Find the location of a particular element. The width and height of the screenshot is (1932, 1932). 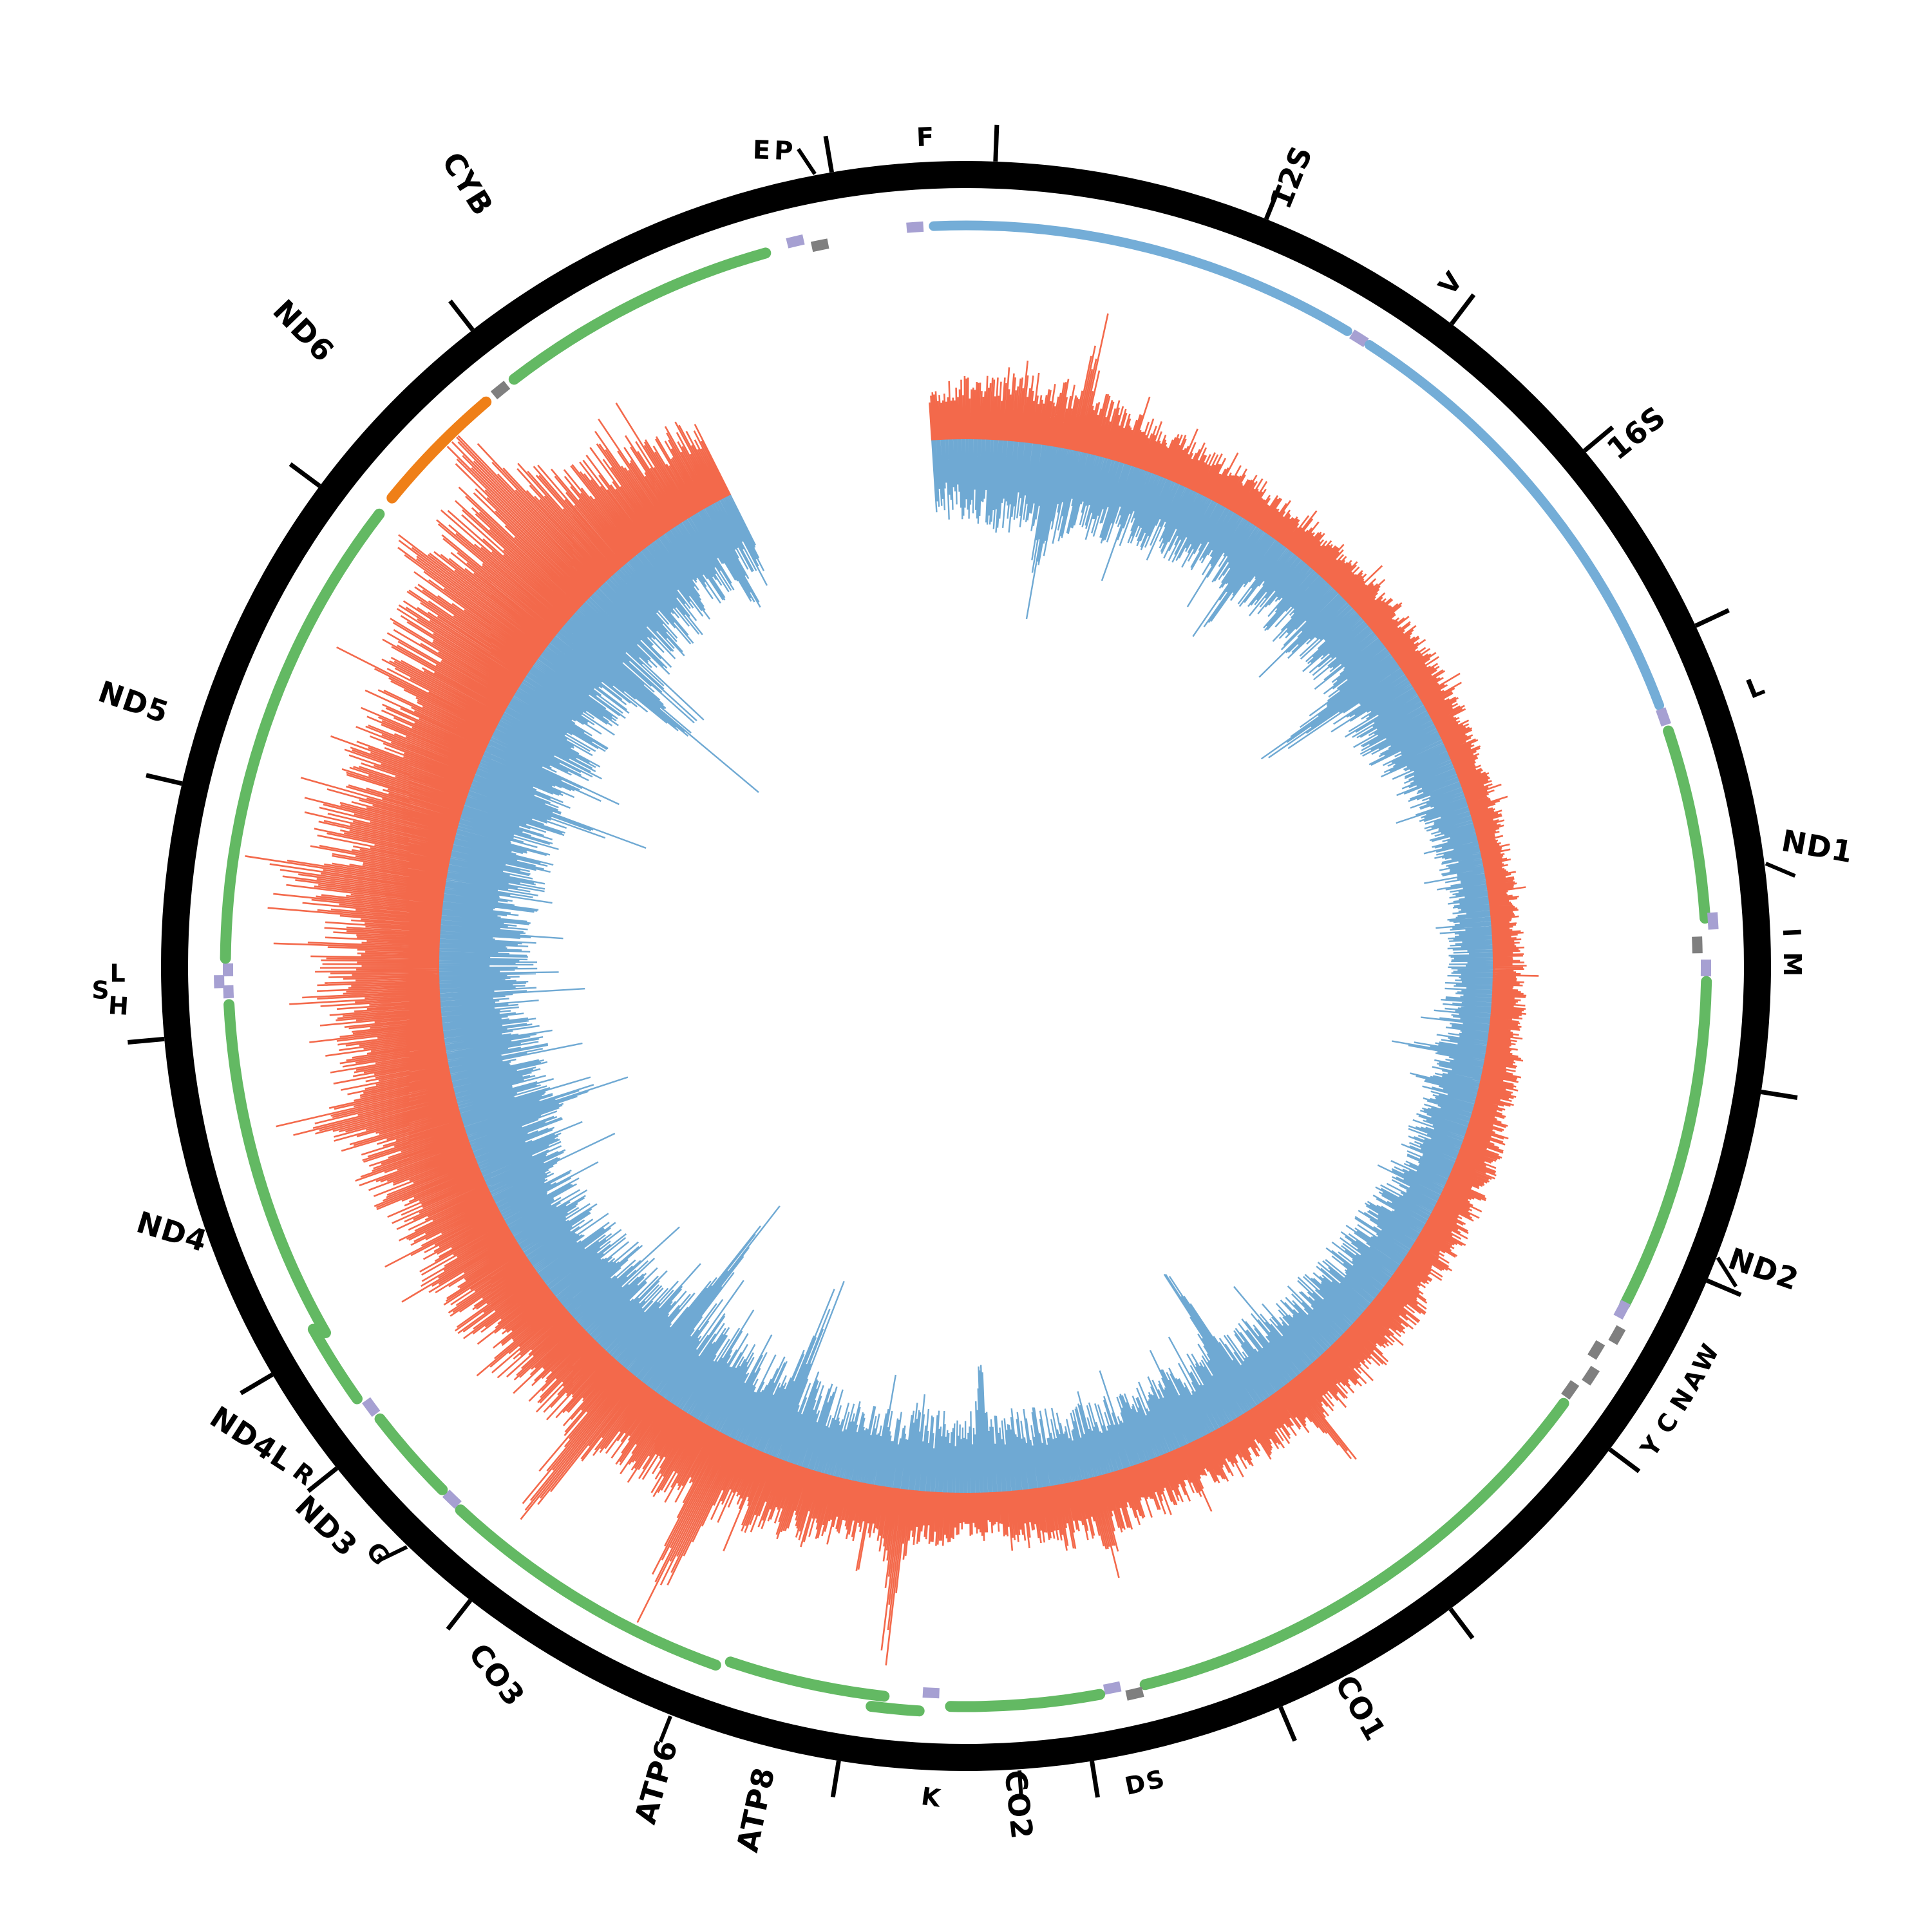

leader-line-ATP6 is located at coordinates (665, 1729).